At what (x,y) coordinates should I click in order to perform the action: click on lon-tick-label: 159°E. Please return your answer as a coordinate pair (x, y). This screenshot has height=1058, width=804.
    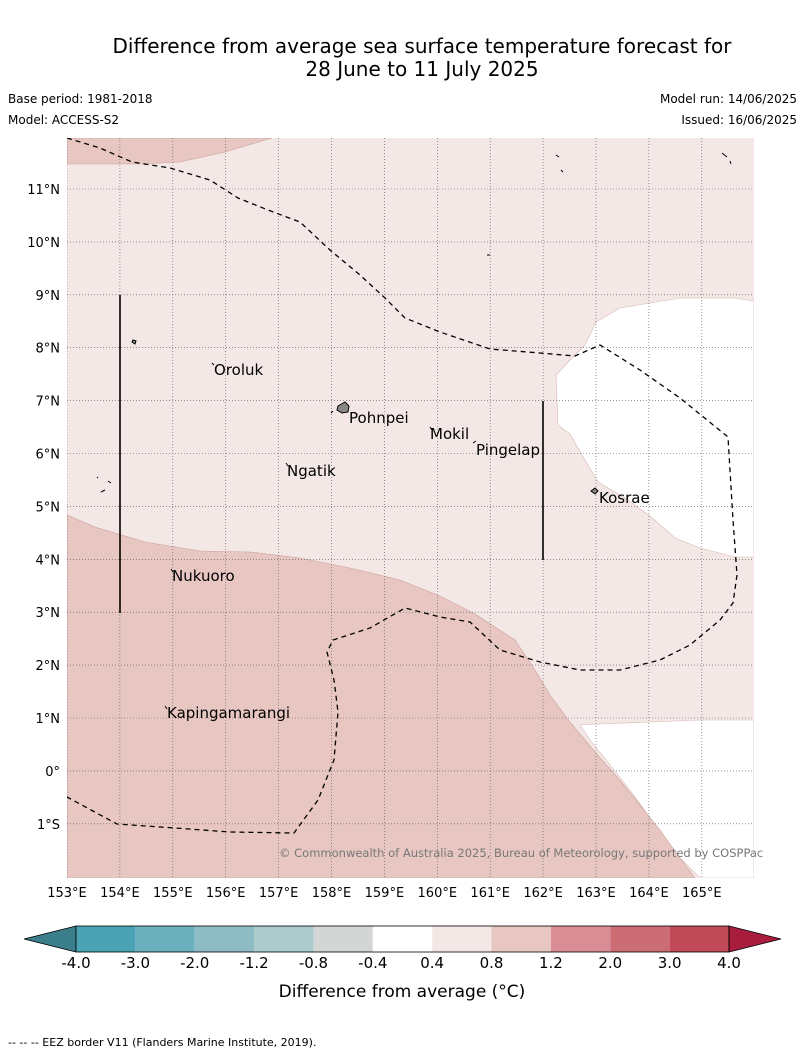
    Looking at the image, I should click on (385, 893).